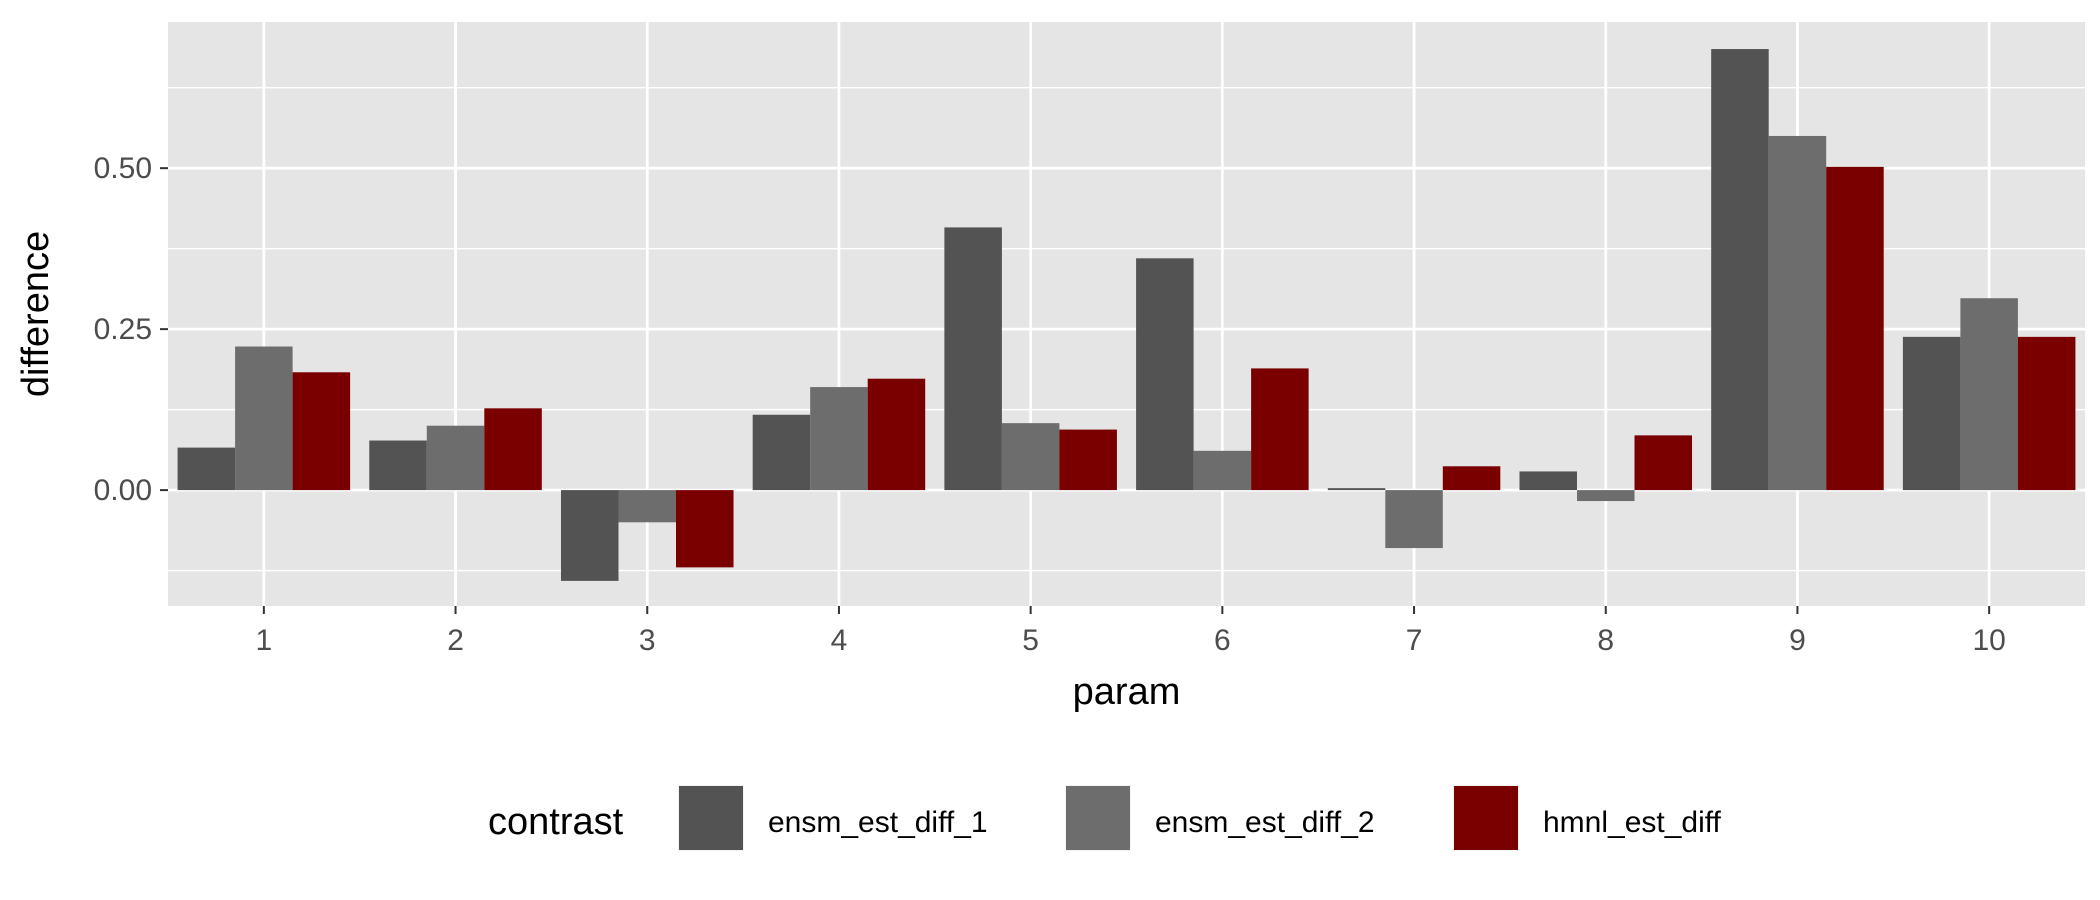 The width and height of the screenshot is (2100, 900). What do you see at coordinates (1030, 640) in the screenshot?
I see `x-tick-label: 5` at bounding box center [1030, 640].